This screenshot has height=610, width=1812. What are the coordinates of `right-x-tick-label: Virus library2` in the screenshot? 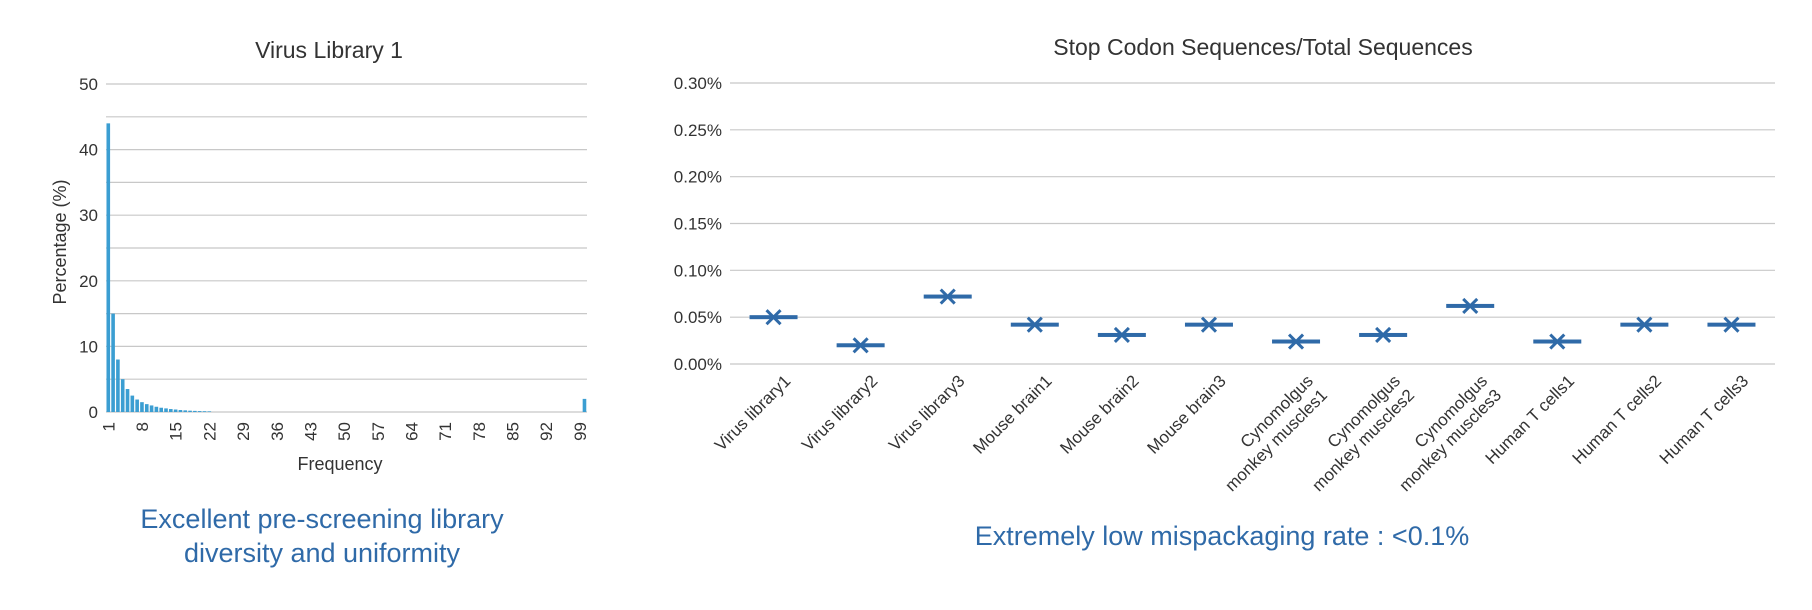 It's located at (839, 412).